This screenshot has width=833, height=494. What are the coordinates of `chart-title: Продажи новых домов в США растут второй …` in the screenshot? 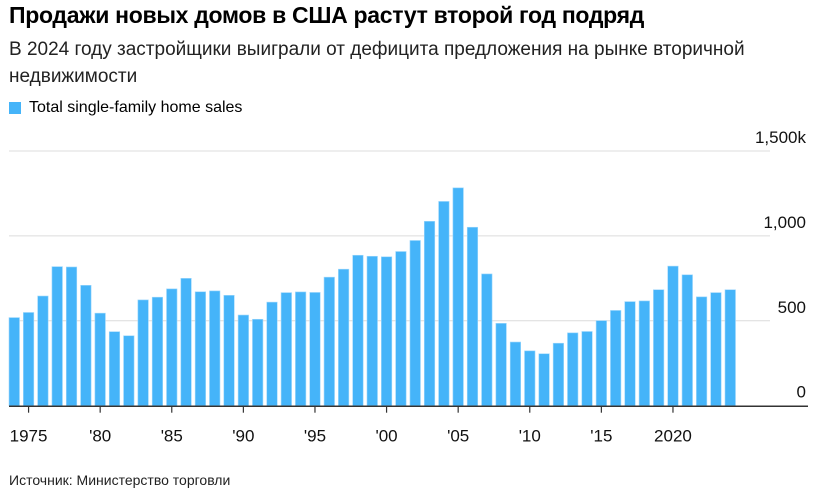 It's located at (327, 15).